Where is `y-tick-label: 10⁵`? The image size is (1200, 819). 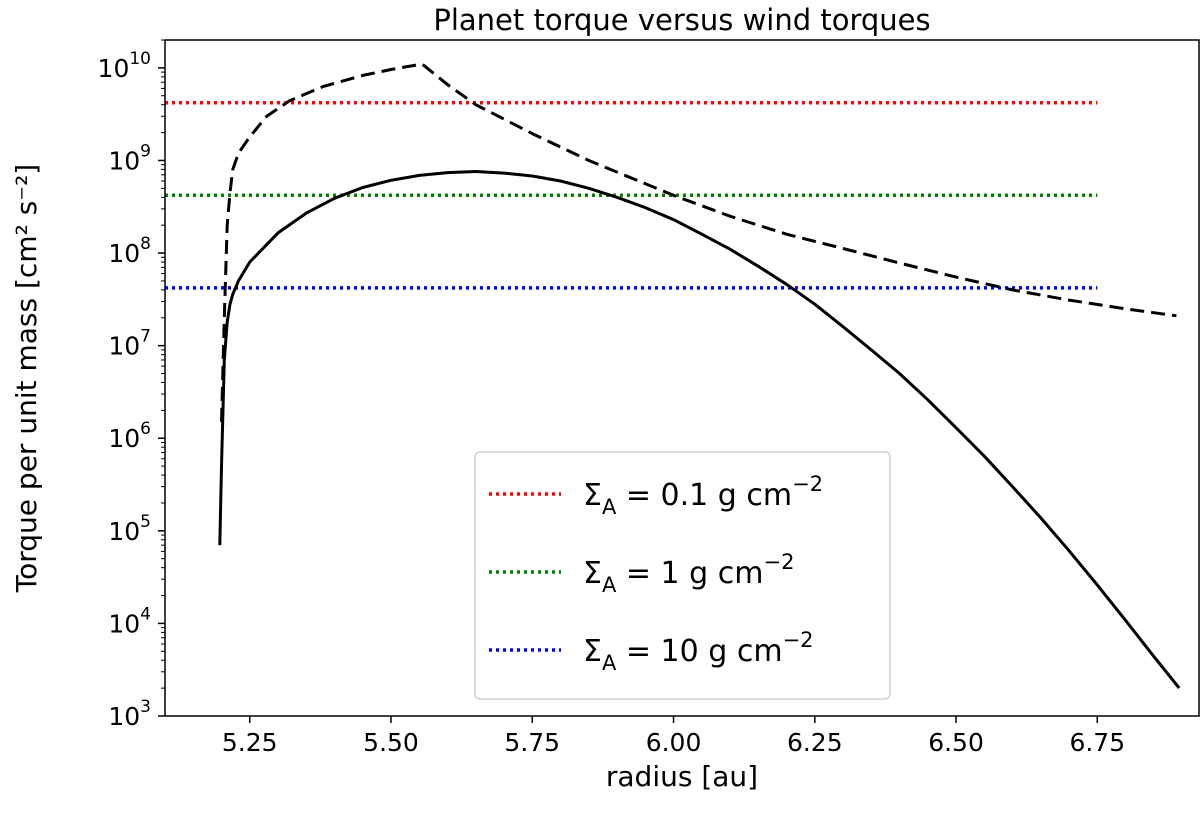
y-tick-label: 10⁵ is located at coordinates (129, 529).